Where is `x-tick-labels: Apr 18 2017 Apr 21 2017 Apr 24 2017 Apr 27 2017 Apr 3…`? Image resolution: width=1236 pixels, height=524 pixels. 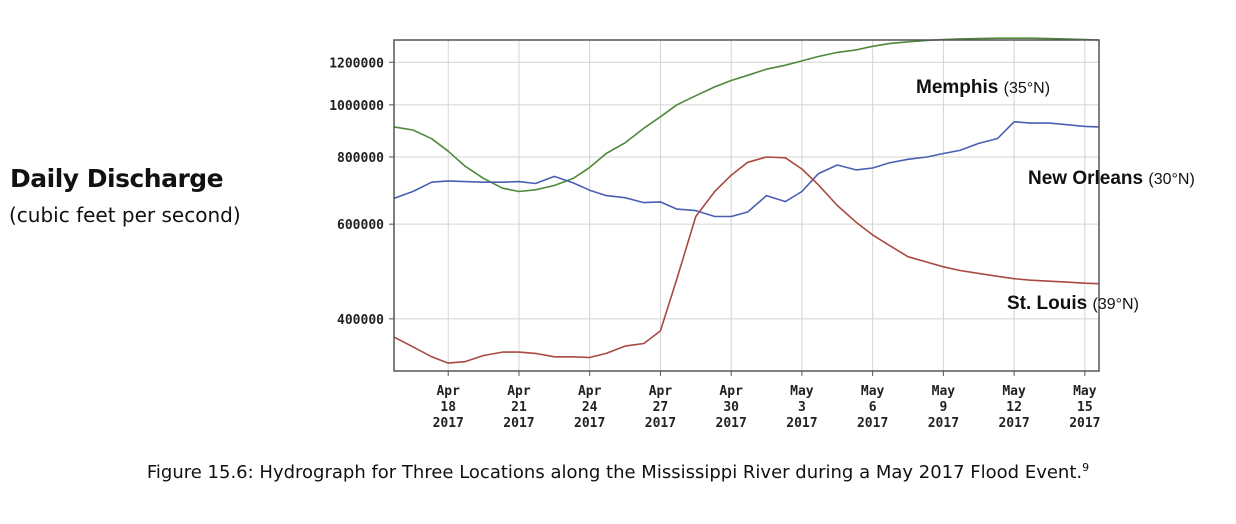 x-tick-labels: Apr 18 2017 Apr 21 2017 Apr 24 2017 Apr 27 2017 Apr 3… is located at coordinates (767, 401).